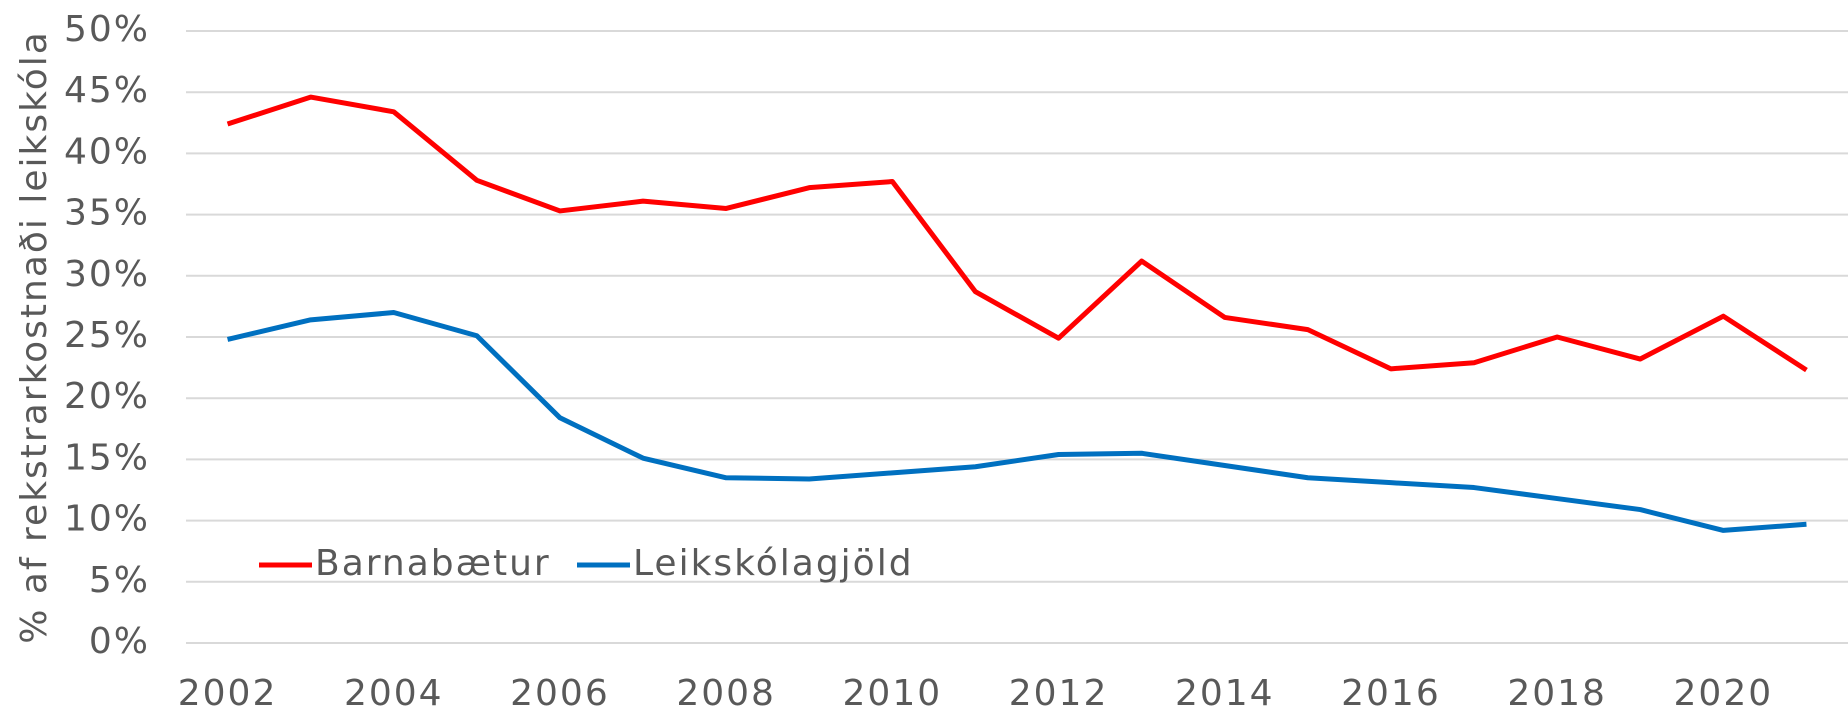  I want to click on y-tick-label: 40%, so click(107, 151).